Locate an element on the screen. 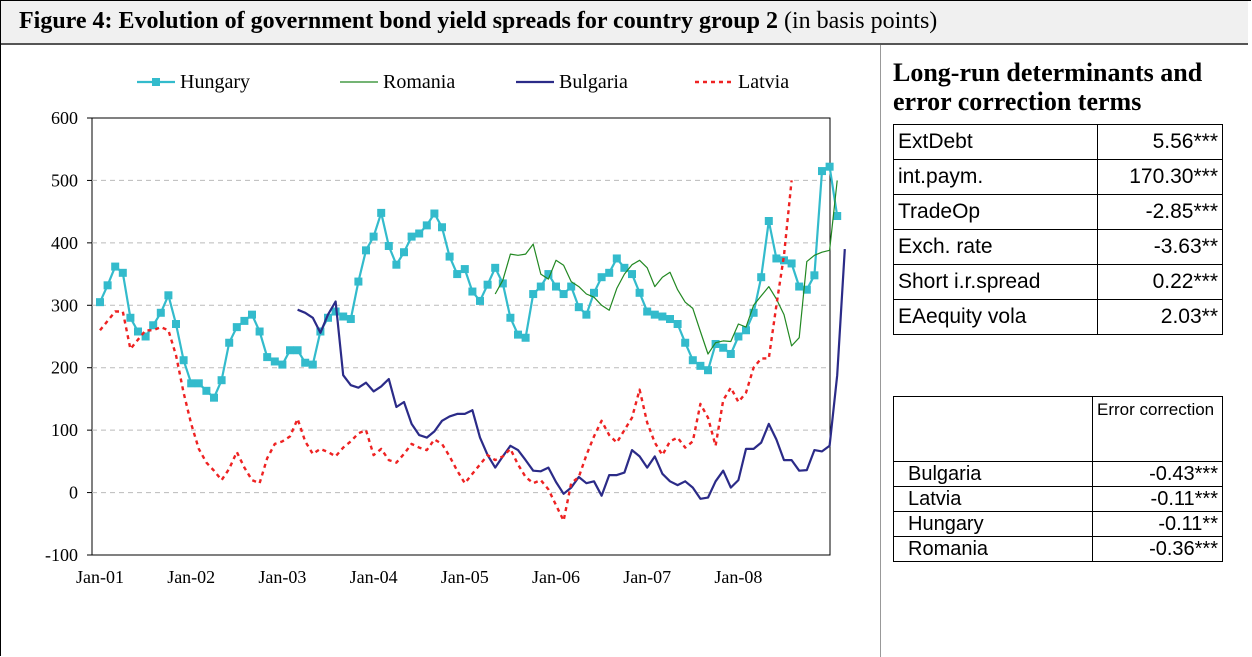 Image resolution: width=1252 pixels, height=657 pixels. determinant-value: 170.30*** is located at coordinates (1160, 177).